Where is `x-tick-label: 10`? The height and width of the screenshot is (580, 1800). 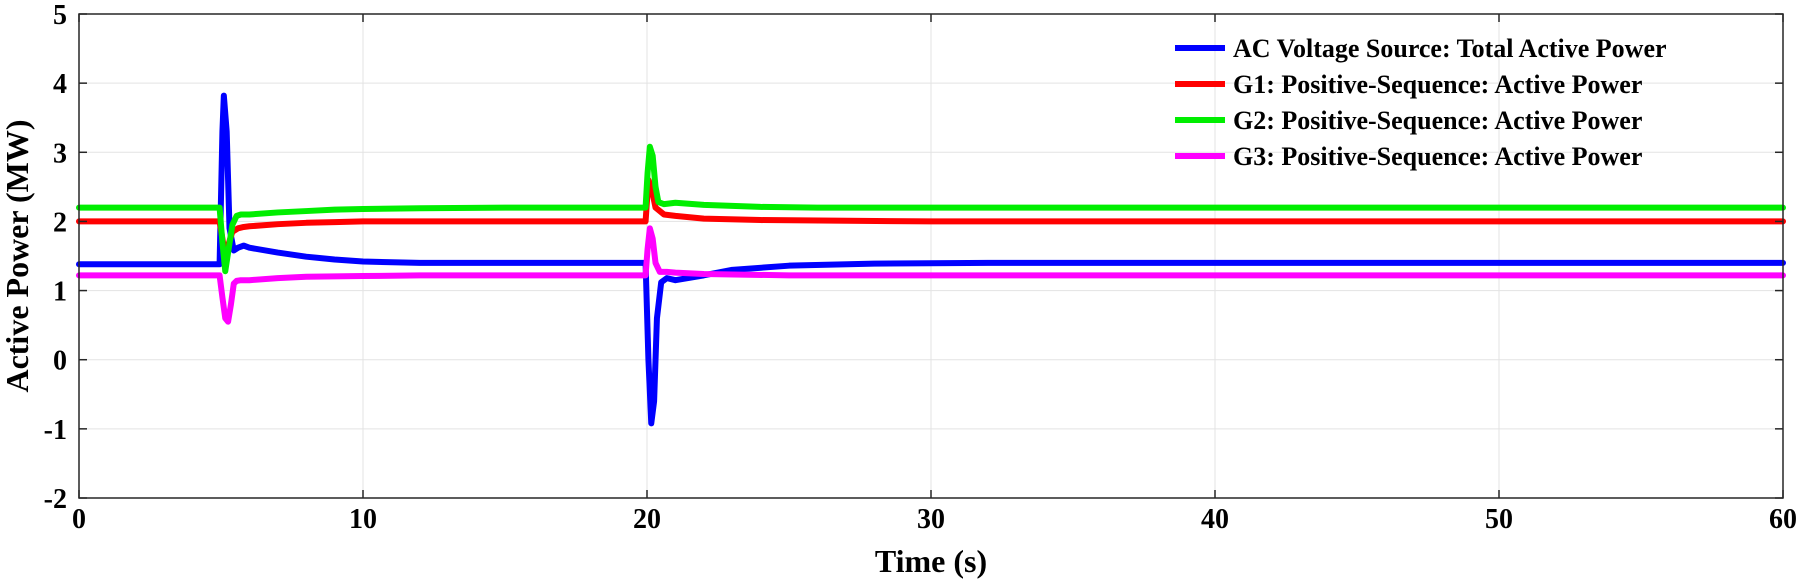
x-tick-label: 10 is located at coordinates (363, 519).